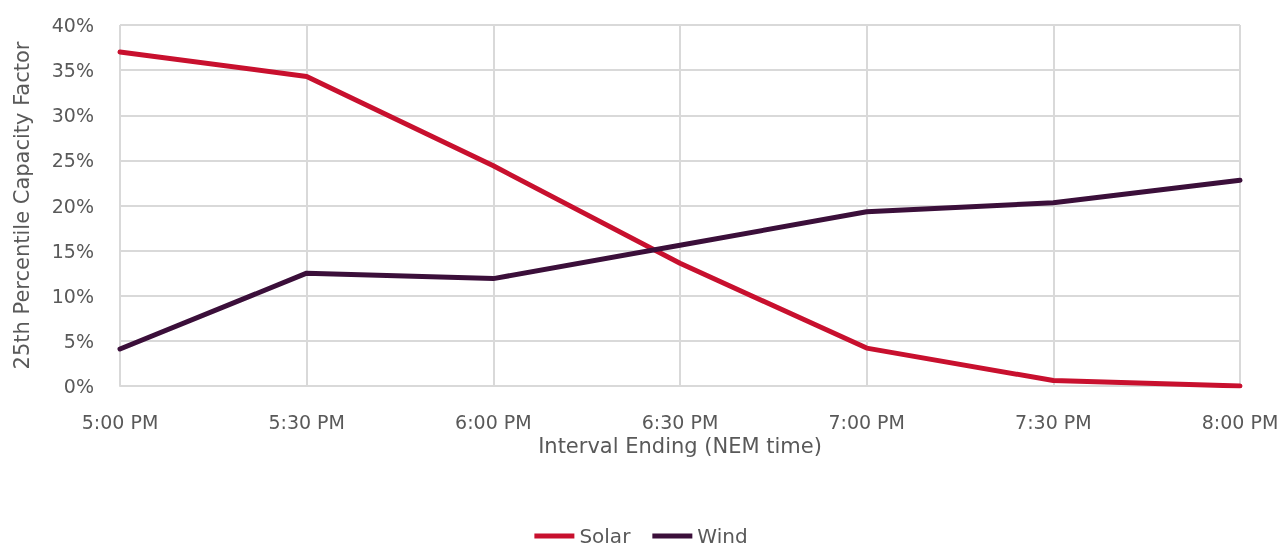 The height and width of the screenshot is (551, 1282). Describe the element at coordinates (78, 386) in the screenshot. I see `y-tick-label: 0%` at that location.